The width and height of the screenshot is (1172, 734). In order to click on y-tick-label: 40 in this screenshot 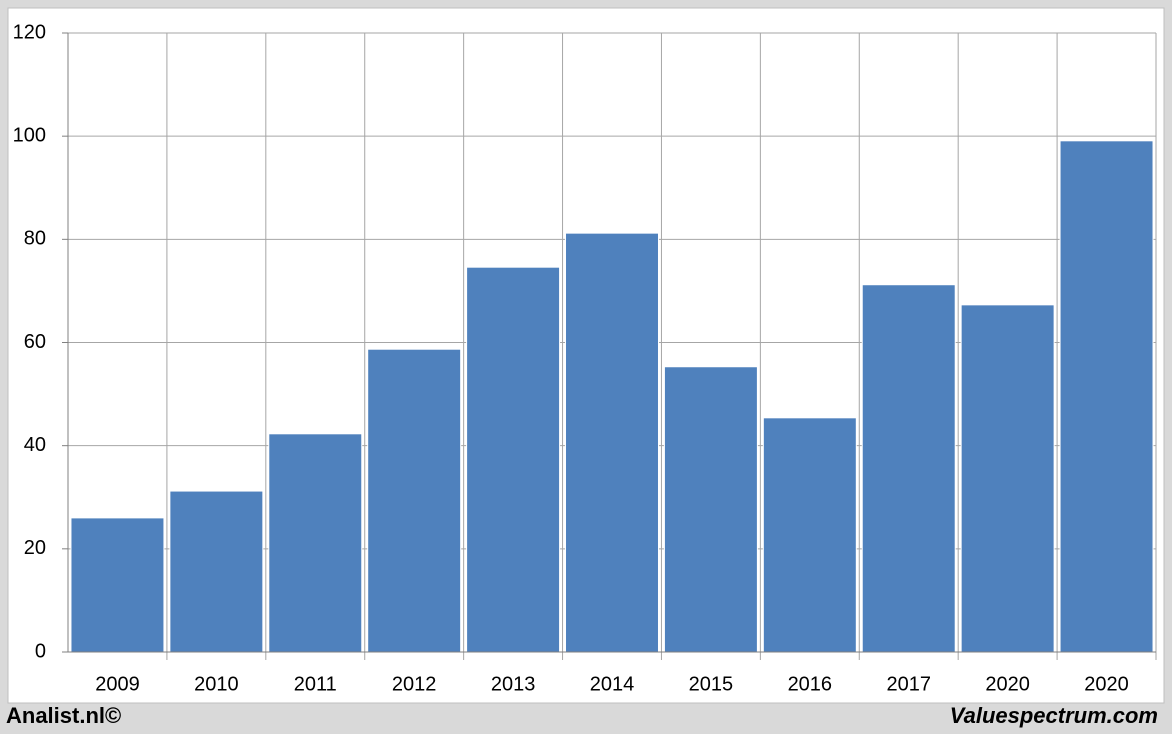, I will do `click(35, 445)`.